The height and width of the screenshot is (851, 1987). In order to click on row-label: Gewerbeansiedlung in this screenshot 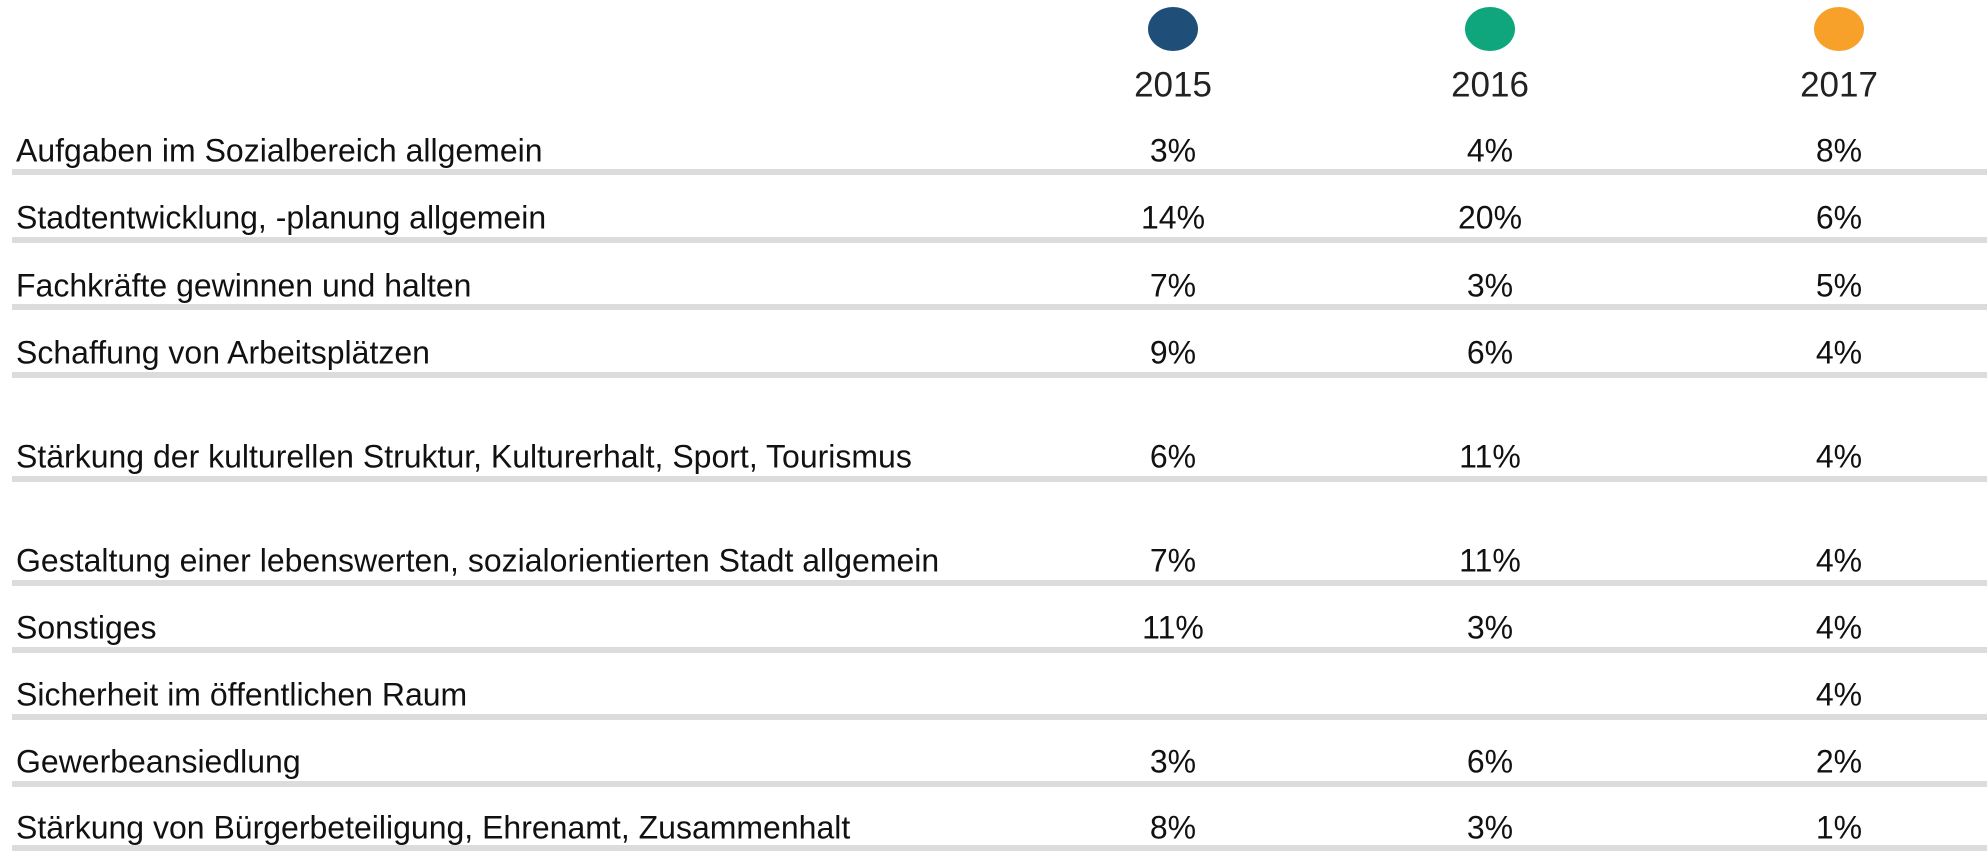, I will do `click(158, 761)`.